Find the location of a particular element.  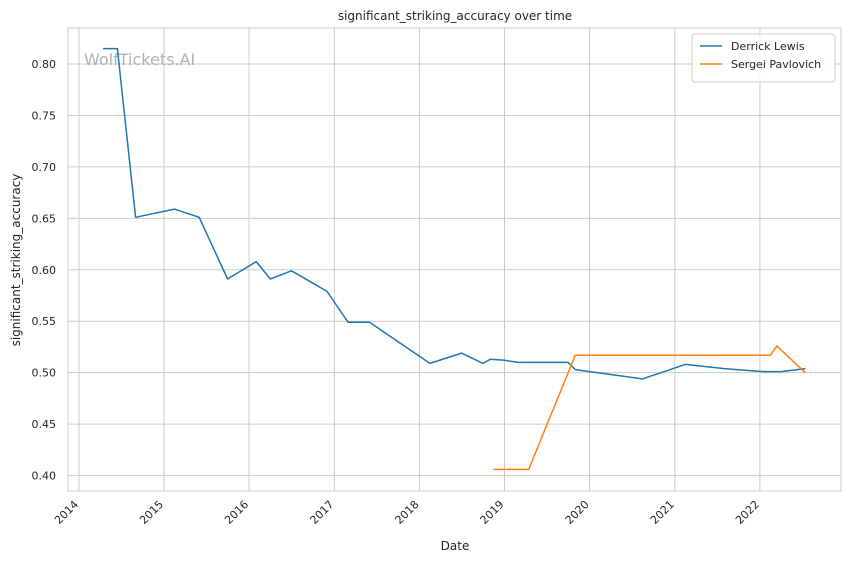

y-tick-label: 0.50 is located at coordinates (44, 373).